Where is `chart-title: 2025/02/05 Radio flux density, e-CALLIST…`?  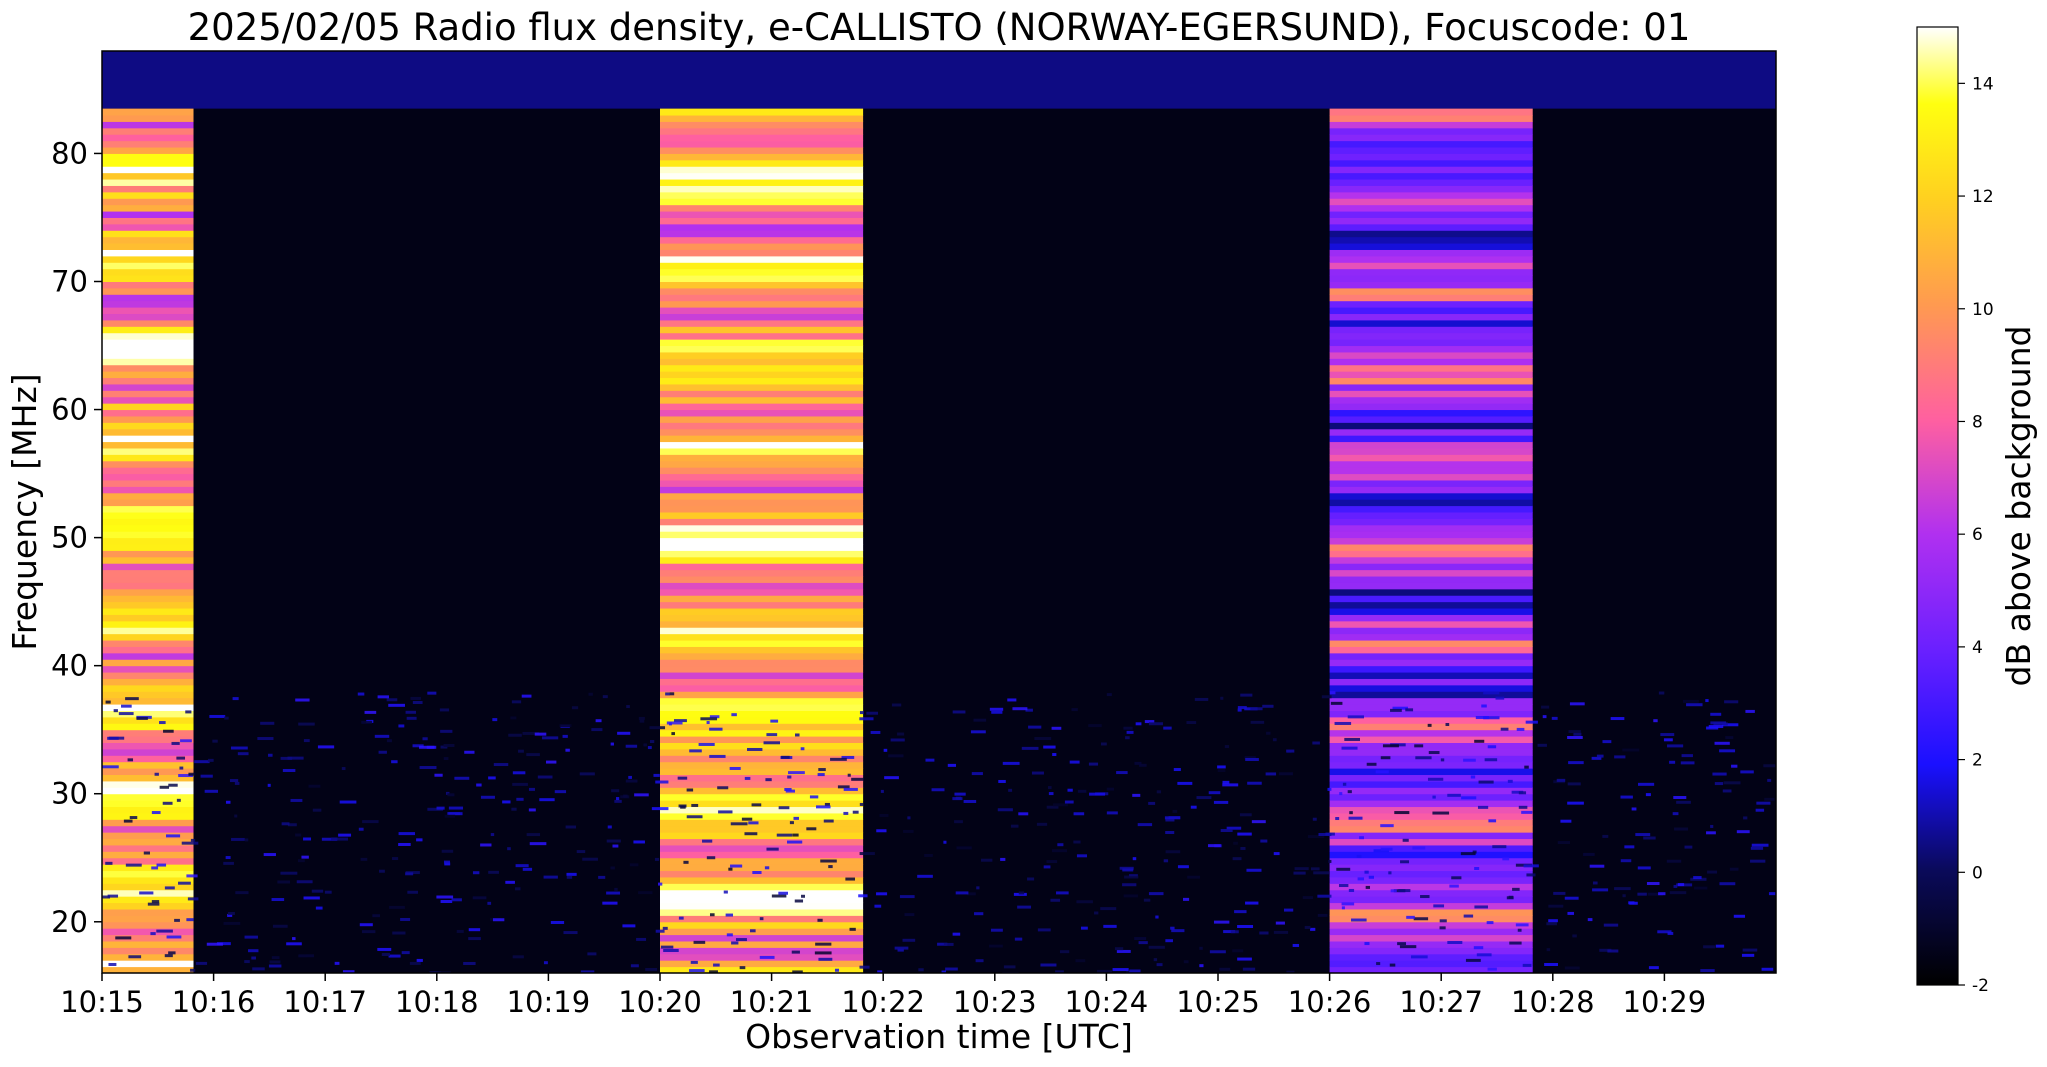 chart-title: 2025/02/05 Radio flux density, e-CALLIST… is located at coordinates (939, 27).